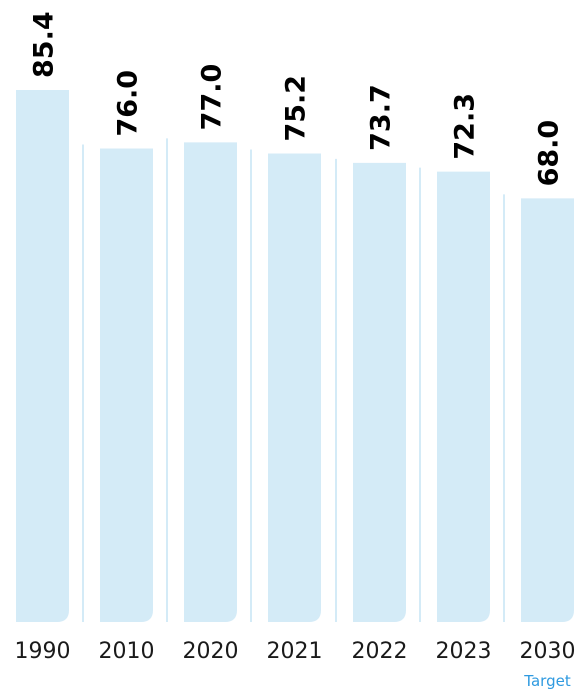  What do you see at coordinates (549, 153) in the screenshot?
I see `value-label-2030: 68.0` at bounding box center [549, 153].